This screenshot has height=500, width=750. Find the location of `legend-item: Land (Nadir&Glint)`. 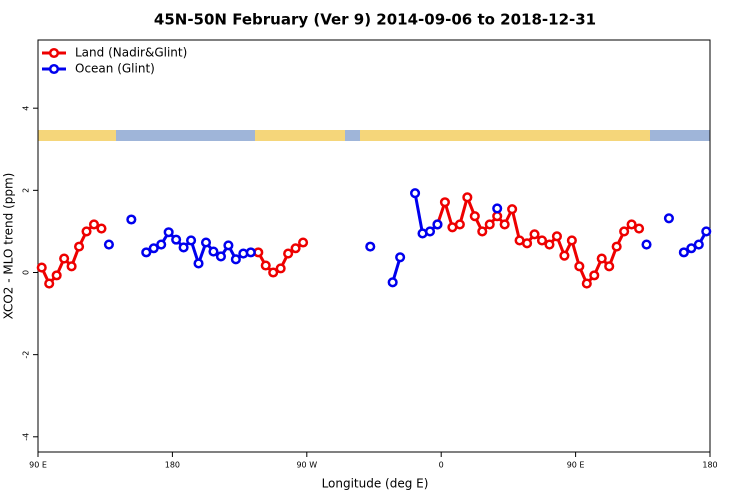

legend-item: Land (Nadir&Glint) is located at coordinates (114, 53).